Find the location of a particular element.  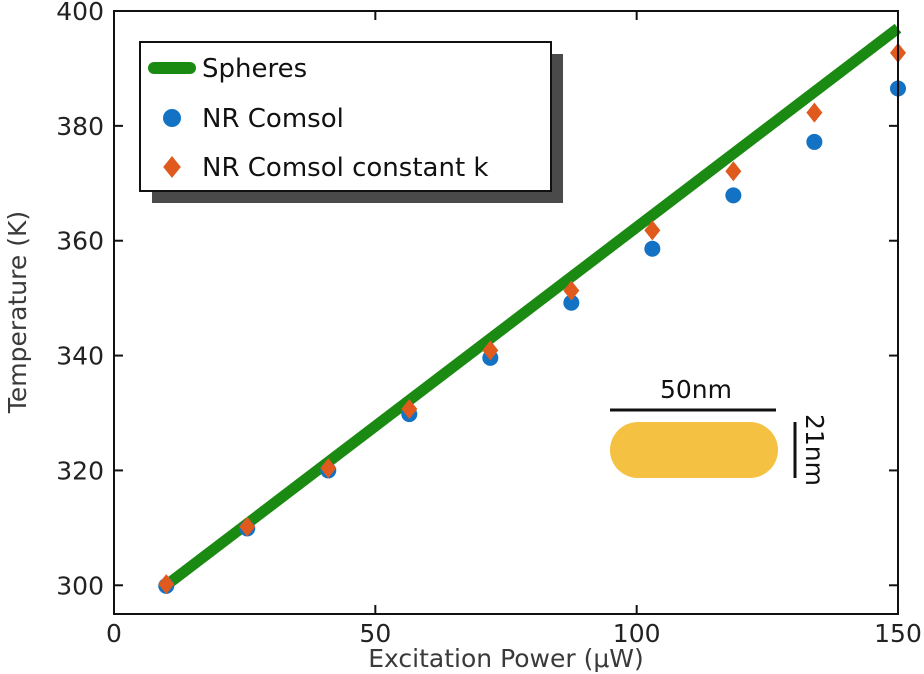

x-axis-title: Excitation Power (μW) is located at coordinates (505, 658).